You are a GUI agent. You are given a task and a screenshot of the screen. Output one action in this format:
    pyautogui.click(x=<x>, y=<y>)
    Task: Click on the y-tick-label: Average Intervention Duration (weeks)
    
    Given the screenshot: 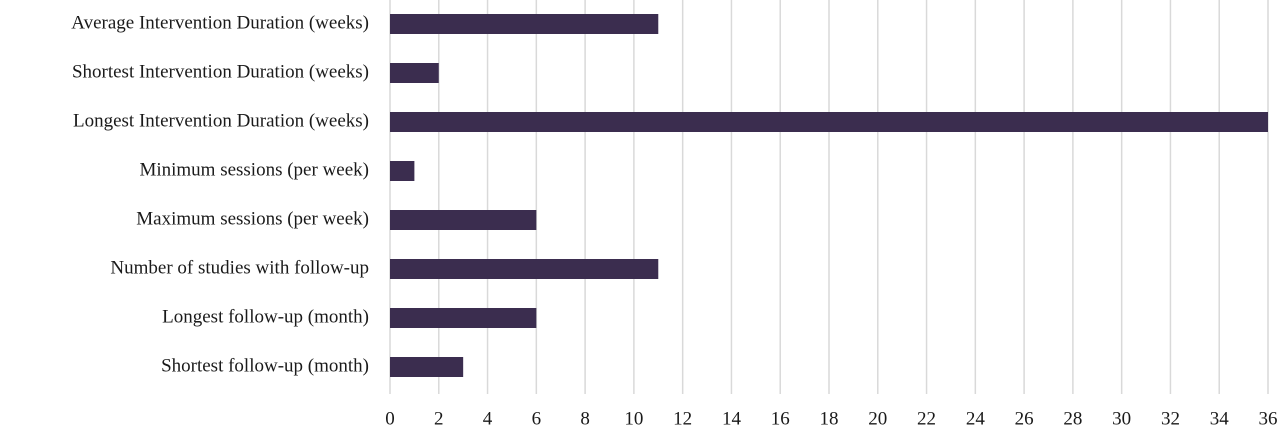 What is the action you would take?
    pyautogui.click(x=220, y=22)
    